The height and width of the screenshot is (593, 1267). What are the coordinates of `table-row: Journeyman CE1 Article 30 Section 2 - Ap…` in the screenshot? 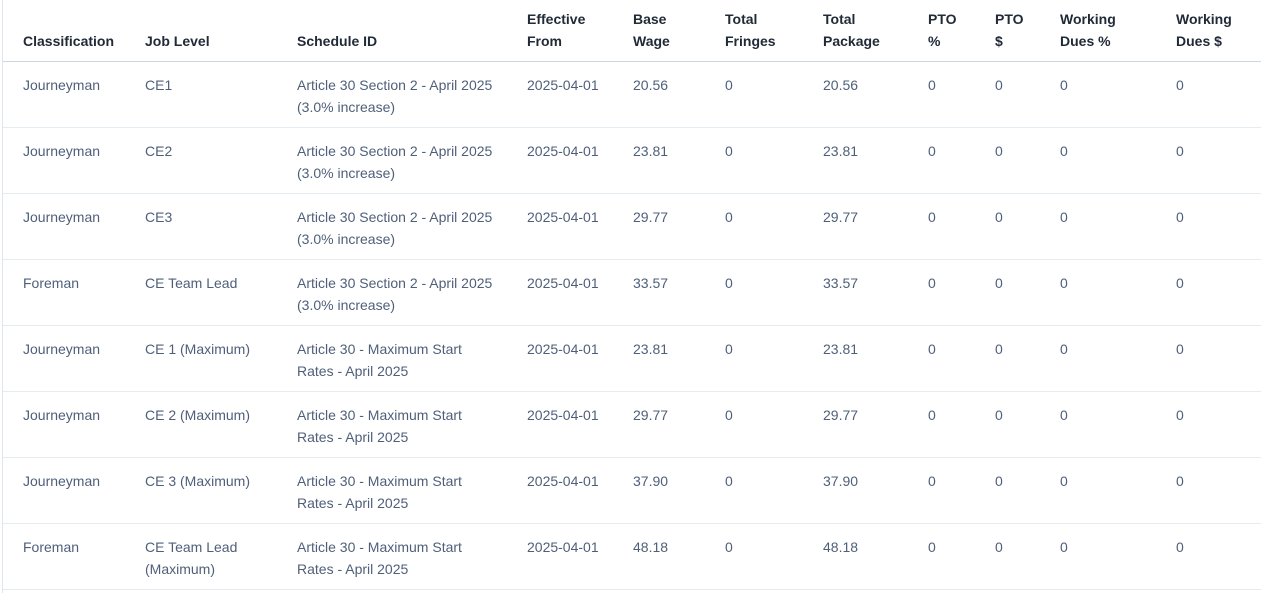 It's located at (632, 94).